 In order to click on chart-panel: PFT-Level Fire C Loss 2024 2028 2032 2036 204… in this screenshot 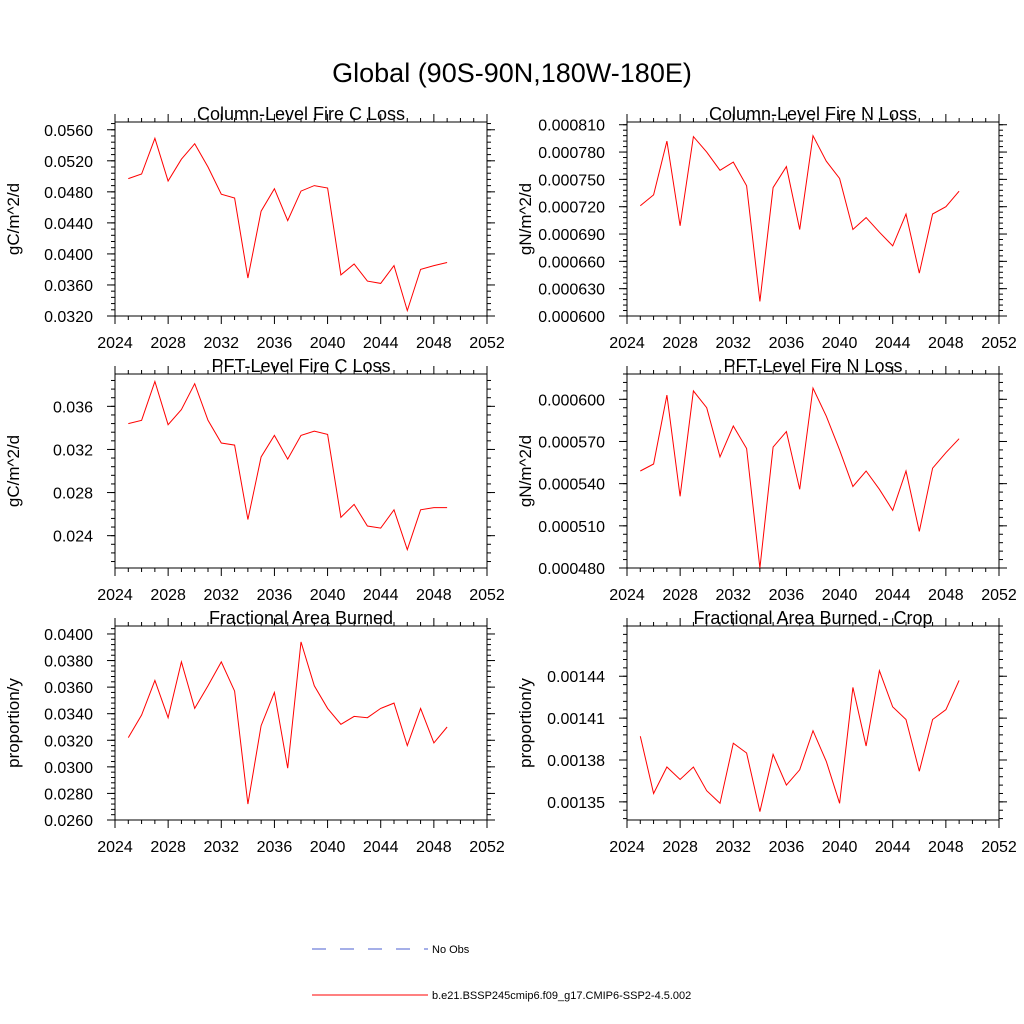, I will do `click(254, 480)`.